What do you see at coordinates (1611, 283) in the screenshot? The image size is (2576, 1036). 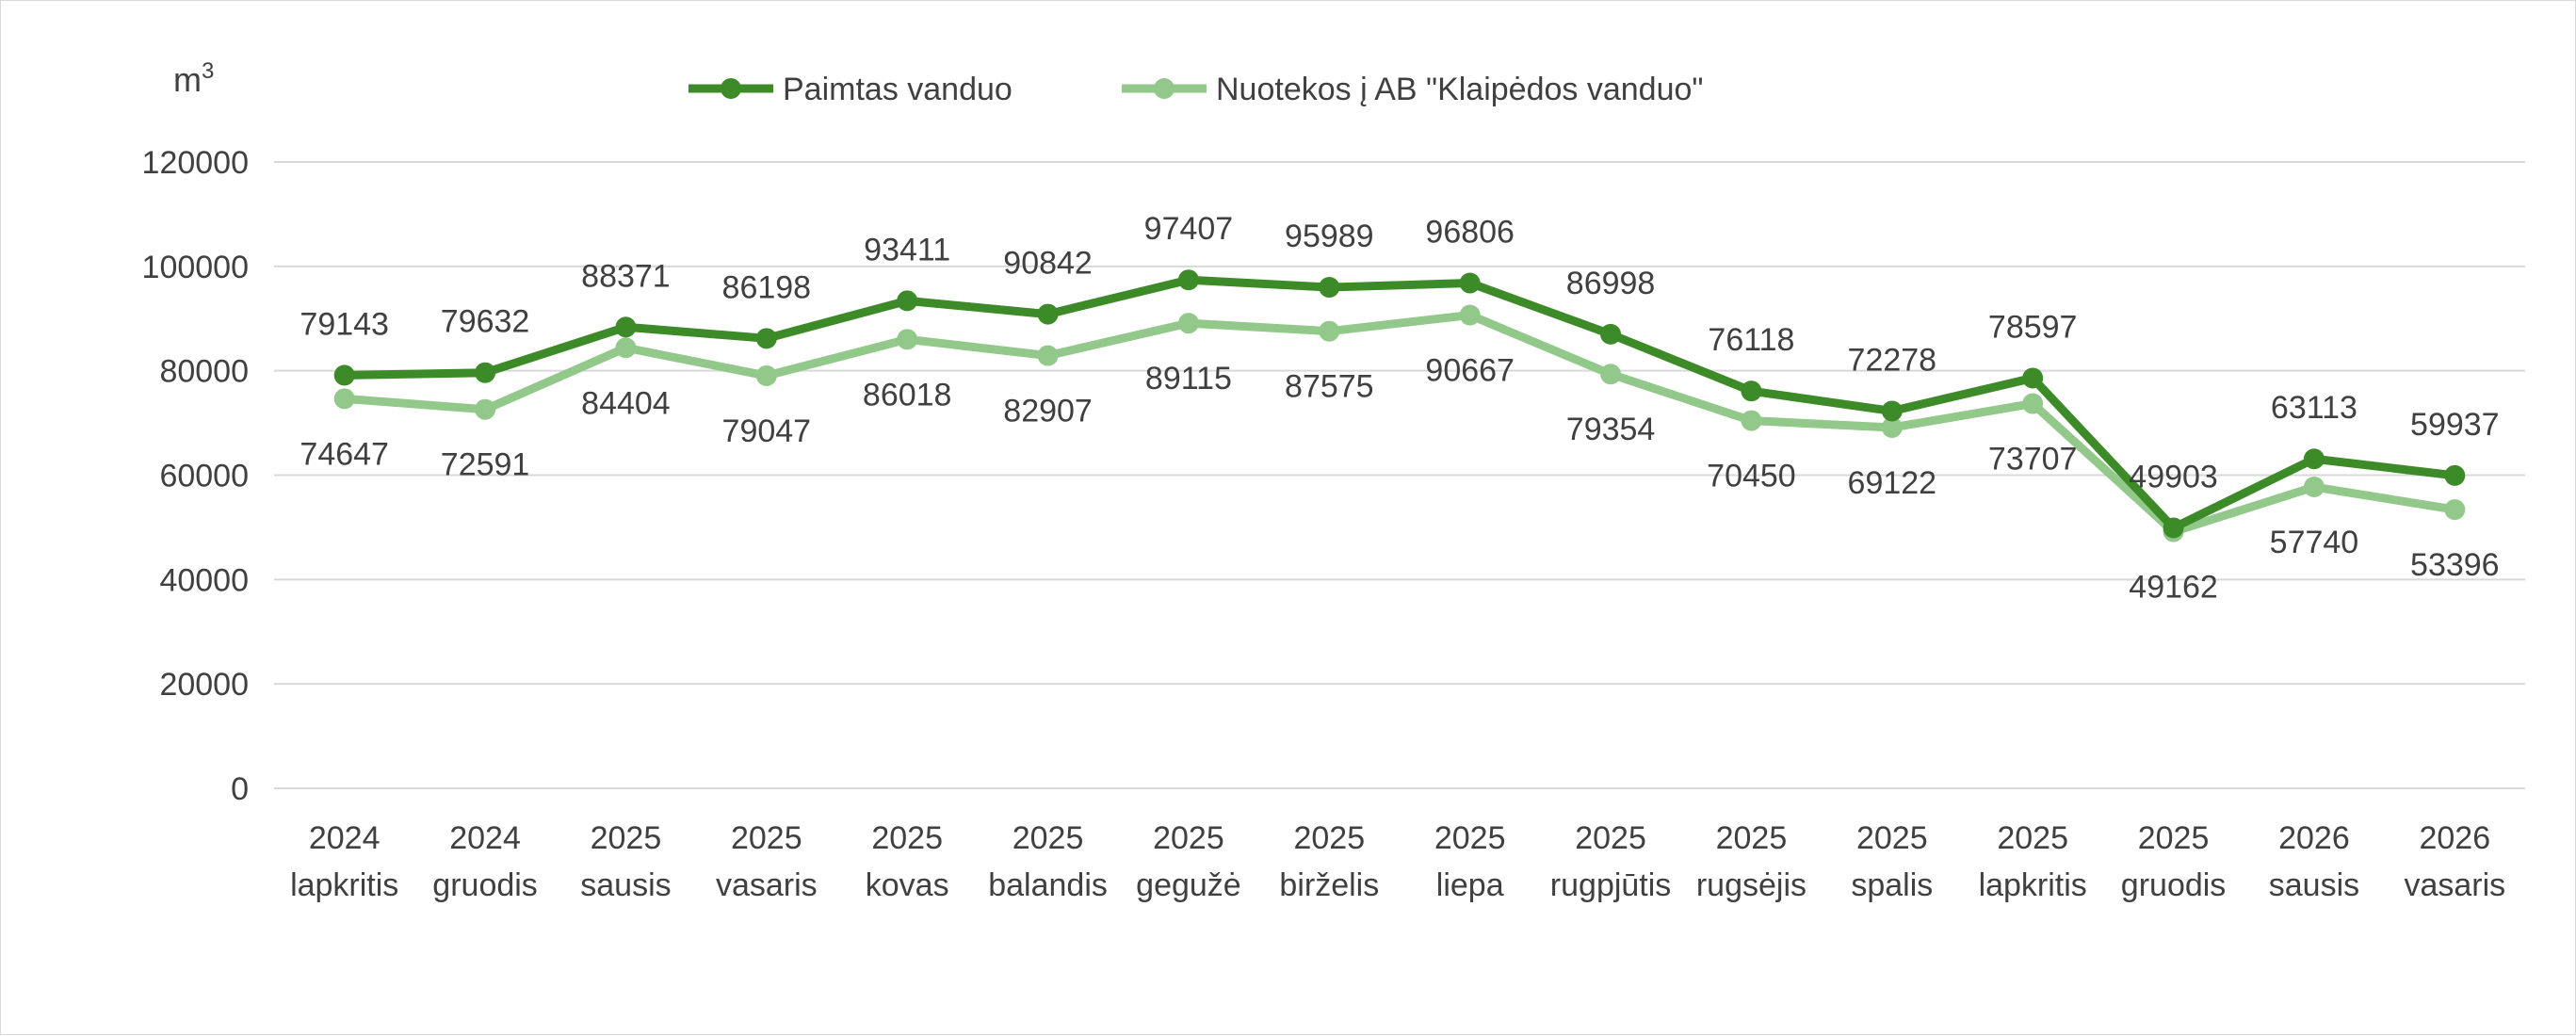 I see `data-label-series-0: 86998` at bounding box center [1611, 283].